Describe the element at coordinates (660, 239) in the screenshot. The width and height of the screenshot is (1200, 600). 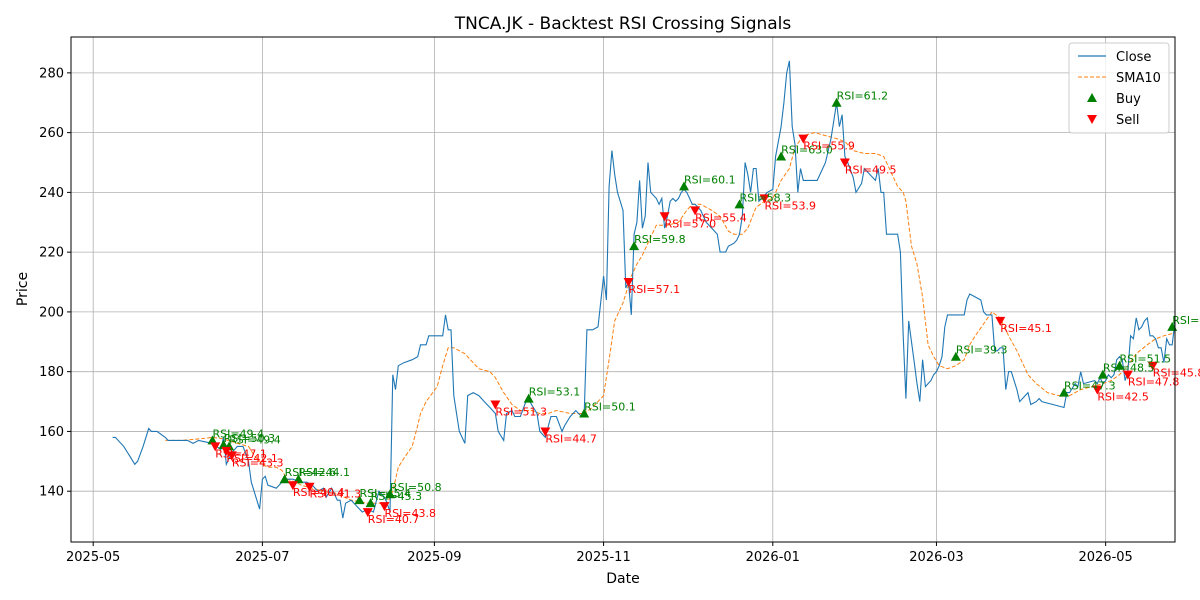
I see `buy-rsi-label: RSI=59.8` at that location.